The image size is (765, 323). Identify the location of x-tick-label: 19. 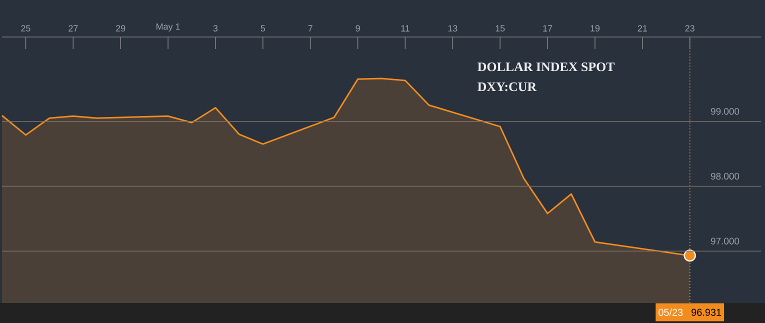
(595, 28).